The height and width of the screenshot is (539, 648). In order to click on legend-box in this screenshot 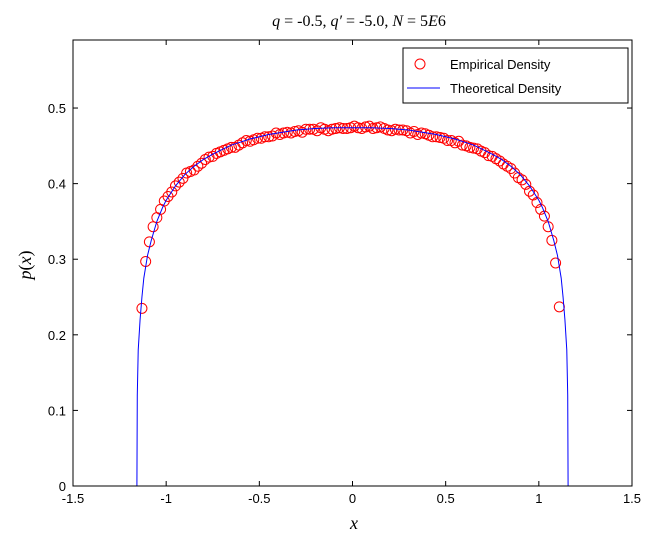, I will do `click(515, 75)`.